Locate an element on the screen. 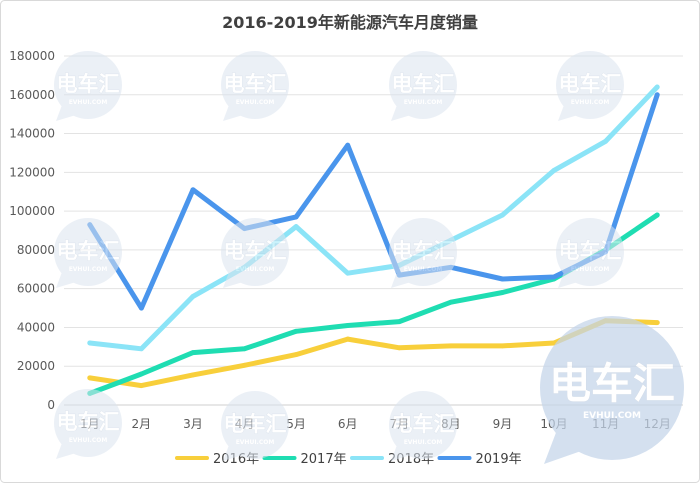  y-tick-label: 60000 is located at coordinates (36, 289).